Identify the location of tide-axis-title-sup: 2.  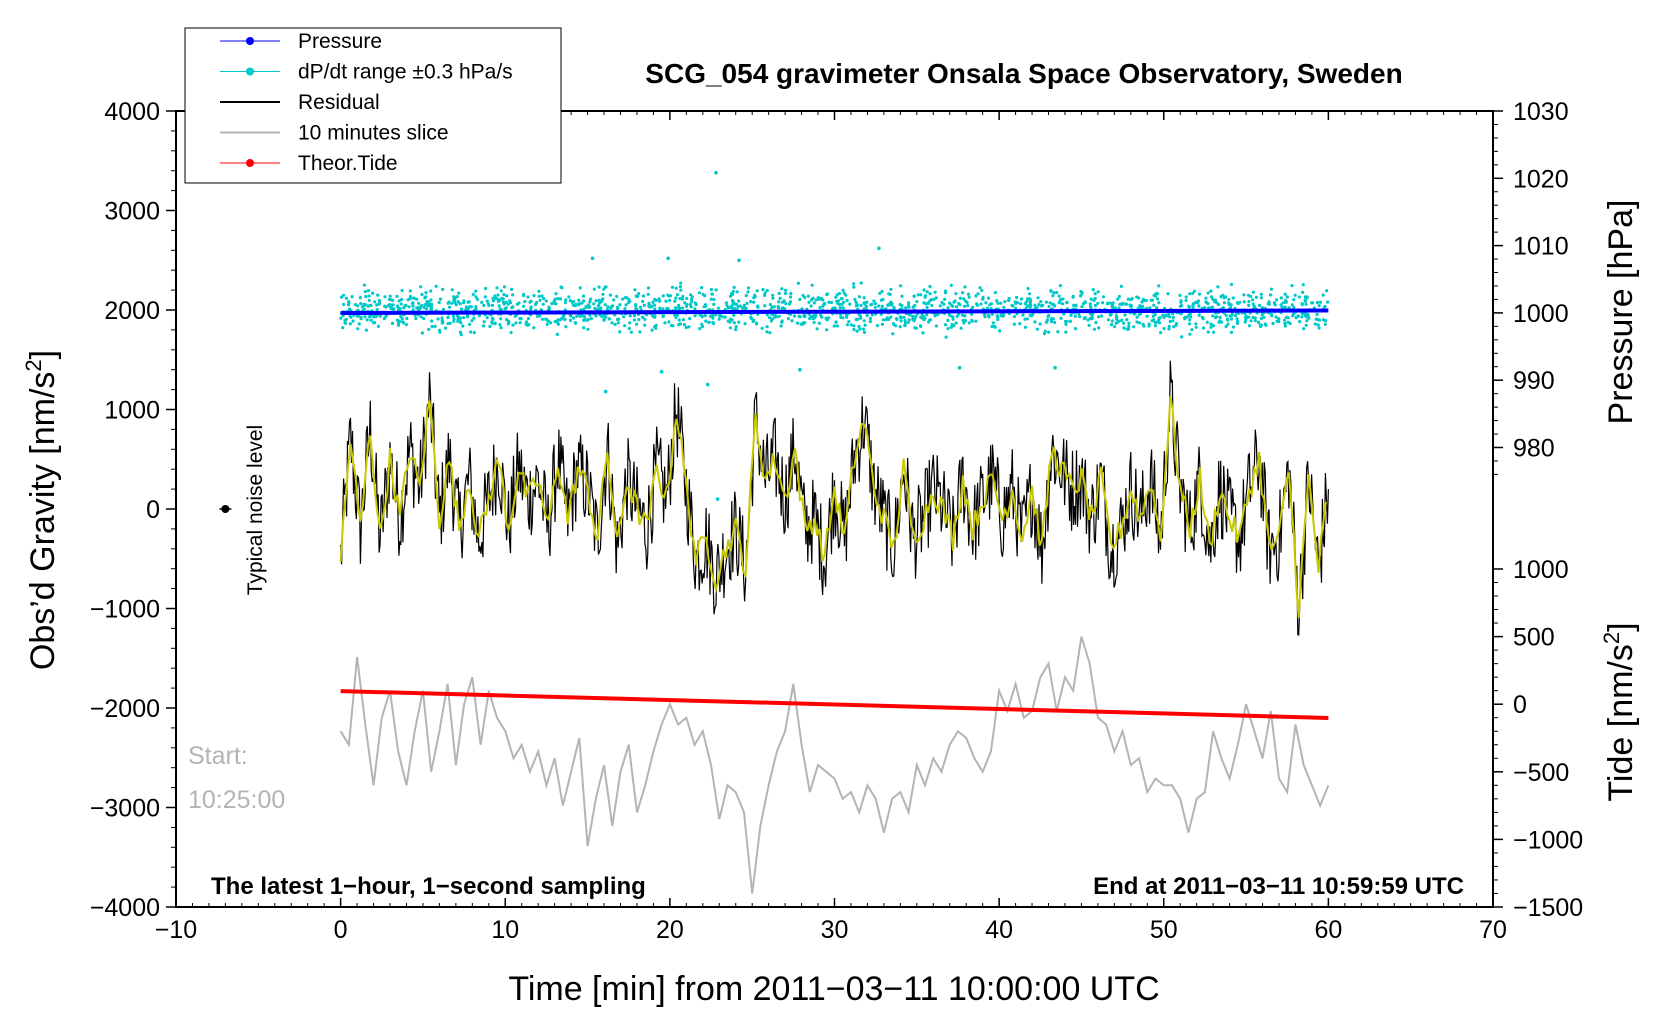
(1611, 638).